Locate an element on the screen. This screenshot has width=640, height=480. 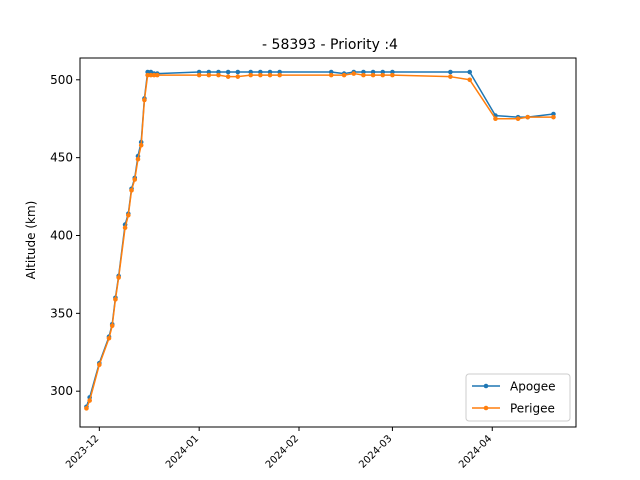
legend-marker-perigee is located at coordinates (486, 408).